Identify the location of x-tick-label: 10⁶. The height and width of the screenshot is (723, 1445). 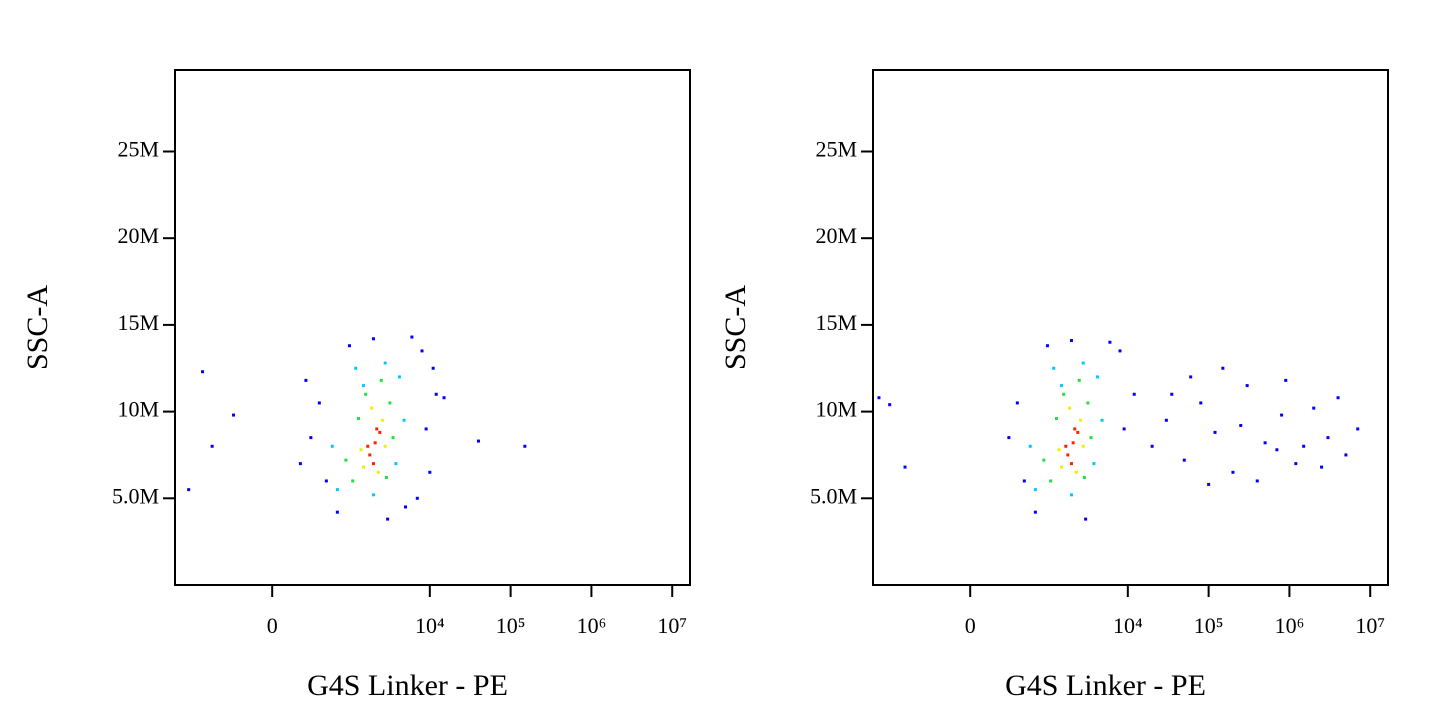
(1290, 625).